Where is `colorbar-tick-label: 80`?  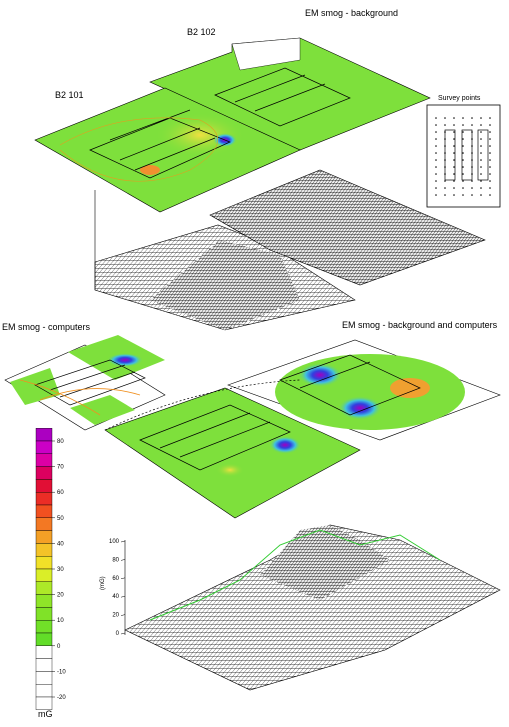
colorbar-tick-label: 80 is located at coordinates (60, 442).